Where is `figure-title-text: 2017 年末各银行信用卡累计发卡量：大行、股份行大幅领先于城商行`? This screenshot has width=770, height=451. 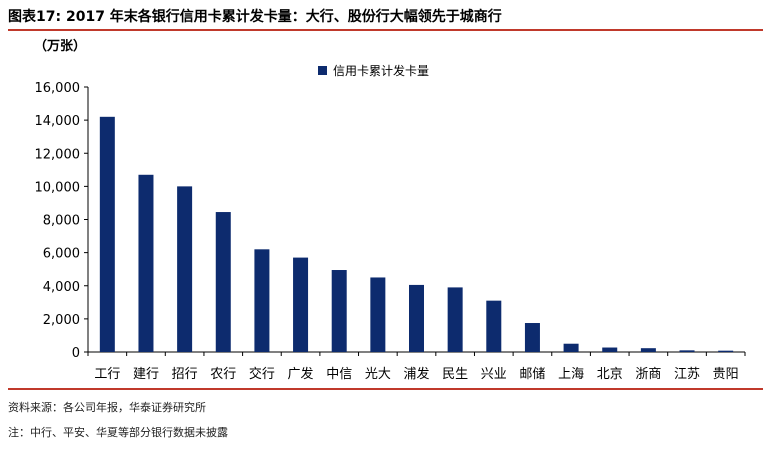 figure-title-text: 2017 年末各银行信用卡累计发卡量：大行、股份行大幅领先于城商行 is located at coordinates (283, 17).